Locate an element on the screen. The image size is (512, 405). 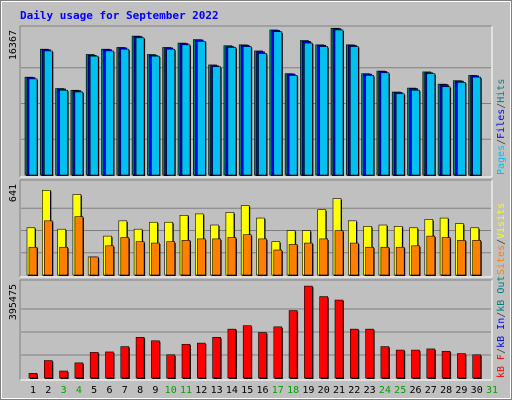
panel-legend: kB F/kB In/kB Out is located at coordinates (501, 327).